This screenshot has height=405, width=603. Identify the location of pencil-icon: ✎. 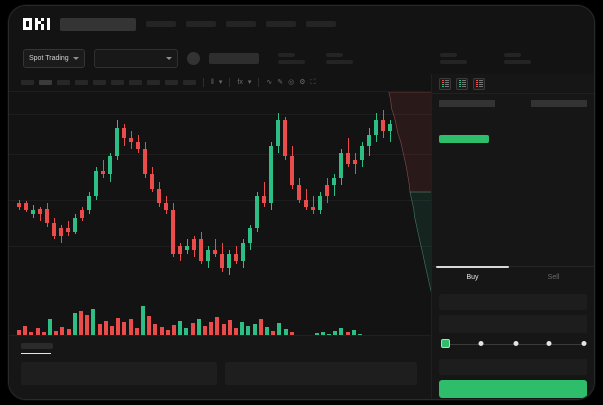
(280, 82).